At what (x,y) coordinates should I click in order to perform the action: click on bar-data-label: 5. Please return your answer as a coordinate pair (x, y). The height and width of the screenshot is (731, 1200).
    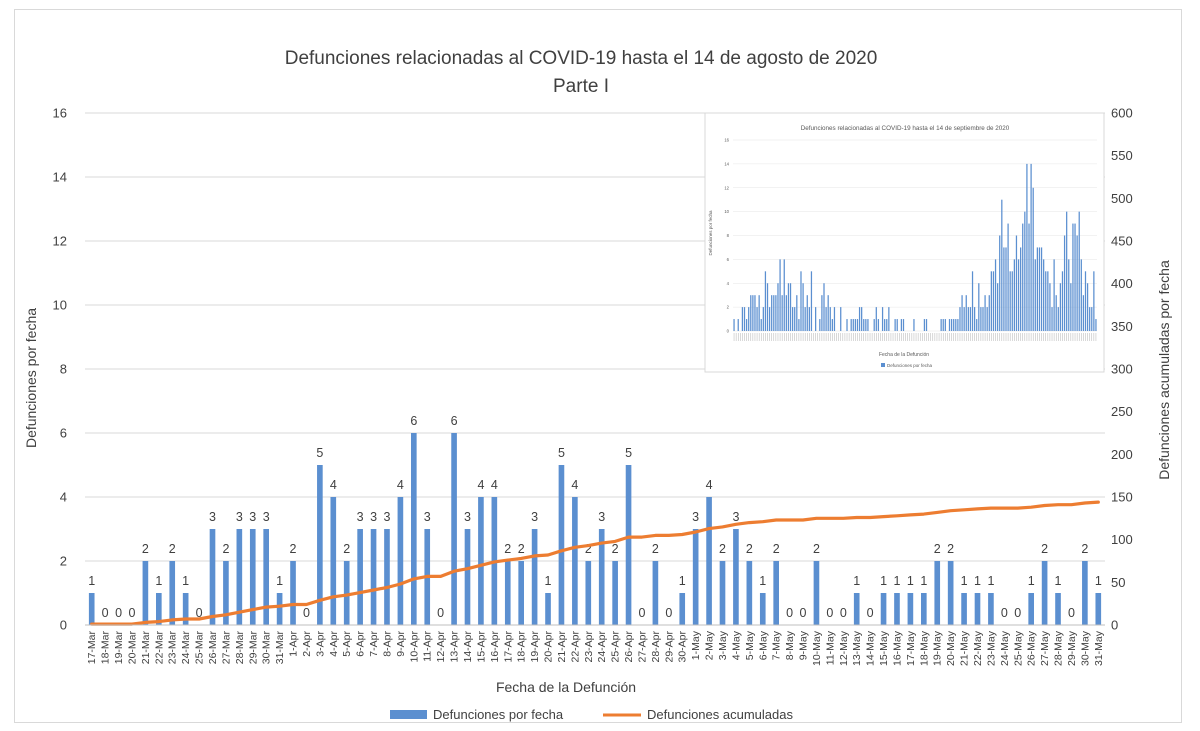
    Looking at the image, I should click on (628, 453).